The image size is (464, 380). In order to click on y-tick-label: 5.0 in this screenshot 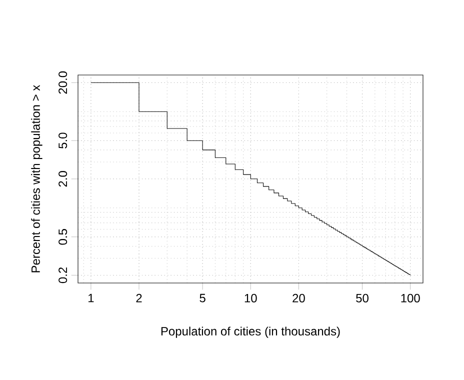, I will do `click(63, 140)`.